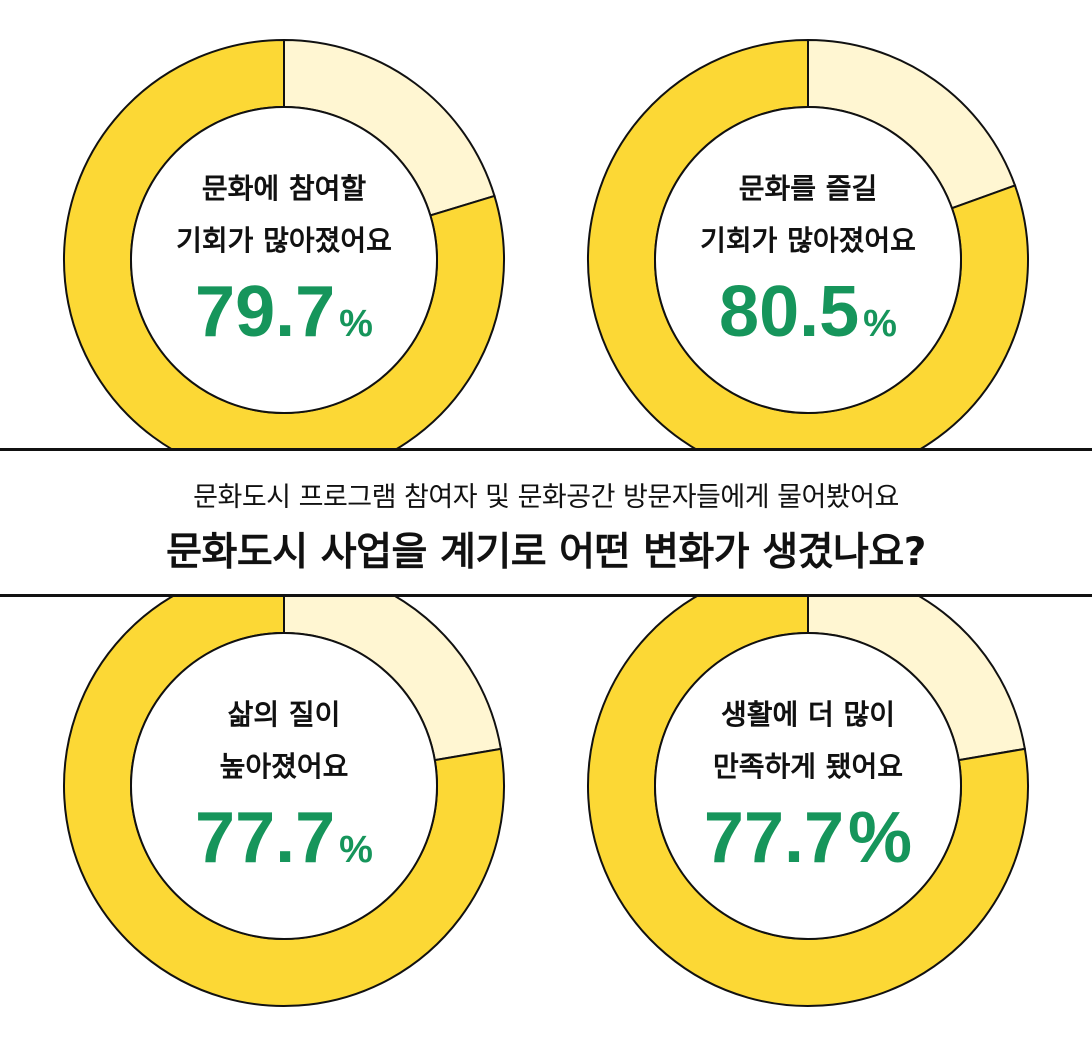 The width and height of the screenshot is (1092, 1048). What do you see at coordinates (808, 714) in the screenshot?
I see `chart-label-line: 생활에 더 많이` at bounding box center [808, 714].